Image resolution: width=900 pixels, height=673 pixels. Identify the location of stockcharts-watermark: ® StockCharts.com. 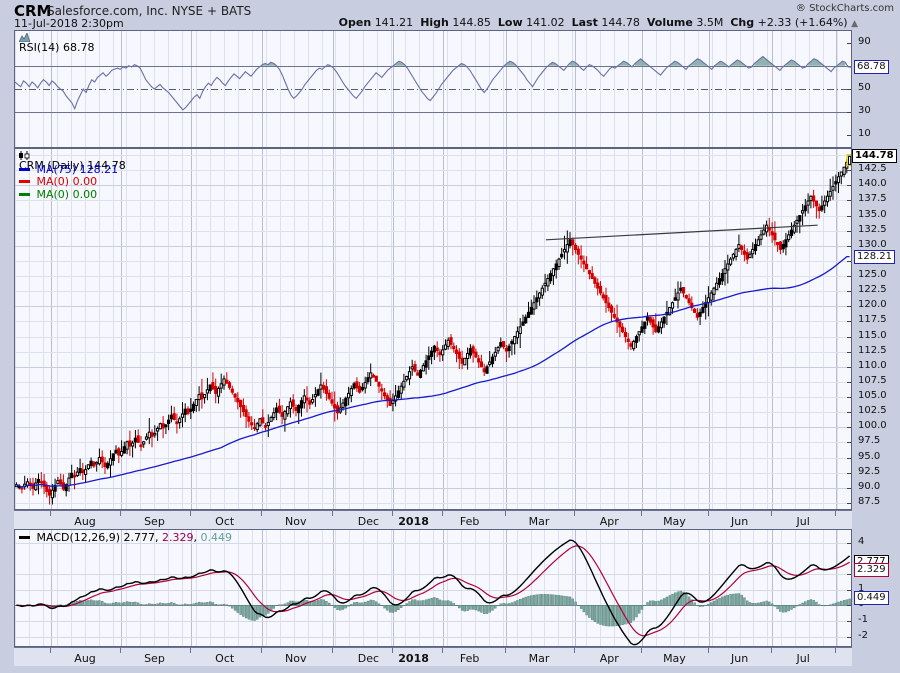
(844, 8).